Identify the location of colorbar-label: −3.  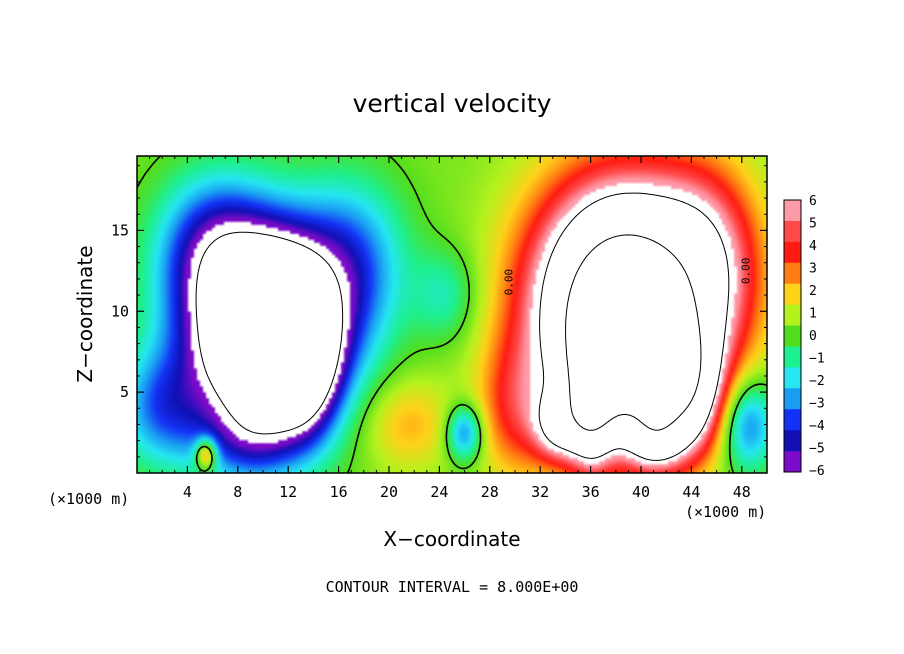
(817, 404).